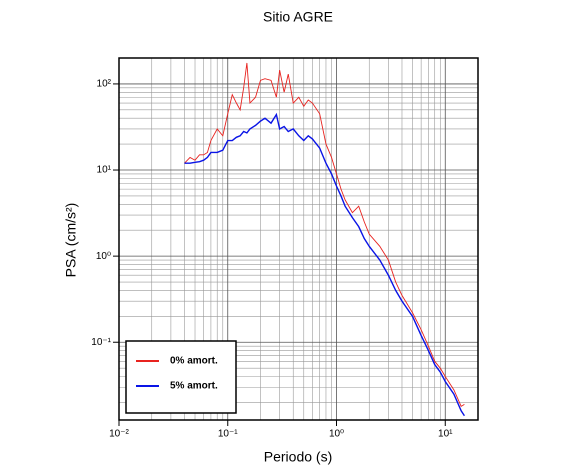 This screenshot has width=586, height=475. Describe the element at coordinates (194, 361) in the screenshot. I see `legend-label: 0% amort.` at that location.